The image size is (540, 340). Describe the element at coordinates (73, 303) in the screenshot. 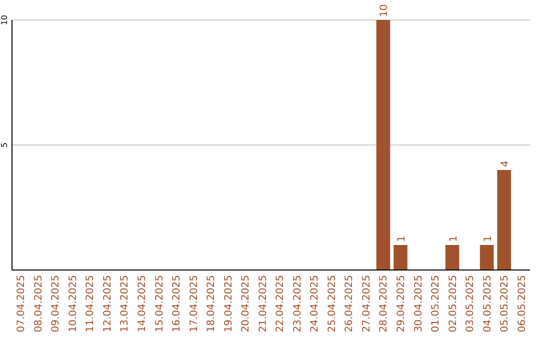

I see `x-tick-label: 10.04.2025` at that location.